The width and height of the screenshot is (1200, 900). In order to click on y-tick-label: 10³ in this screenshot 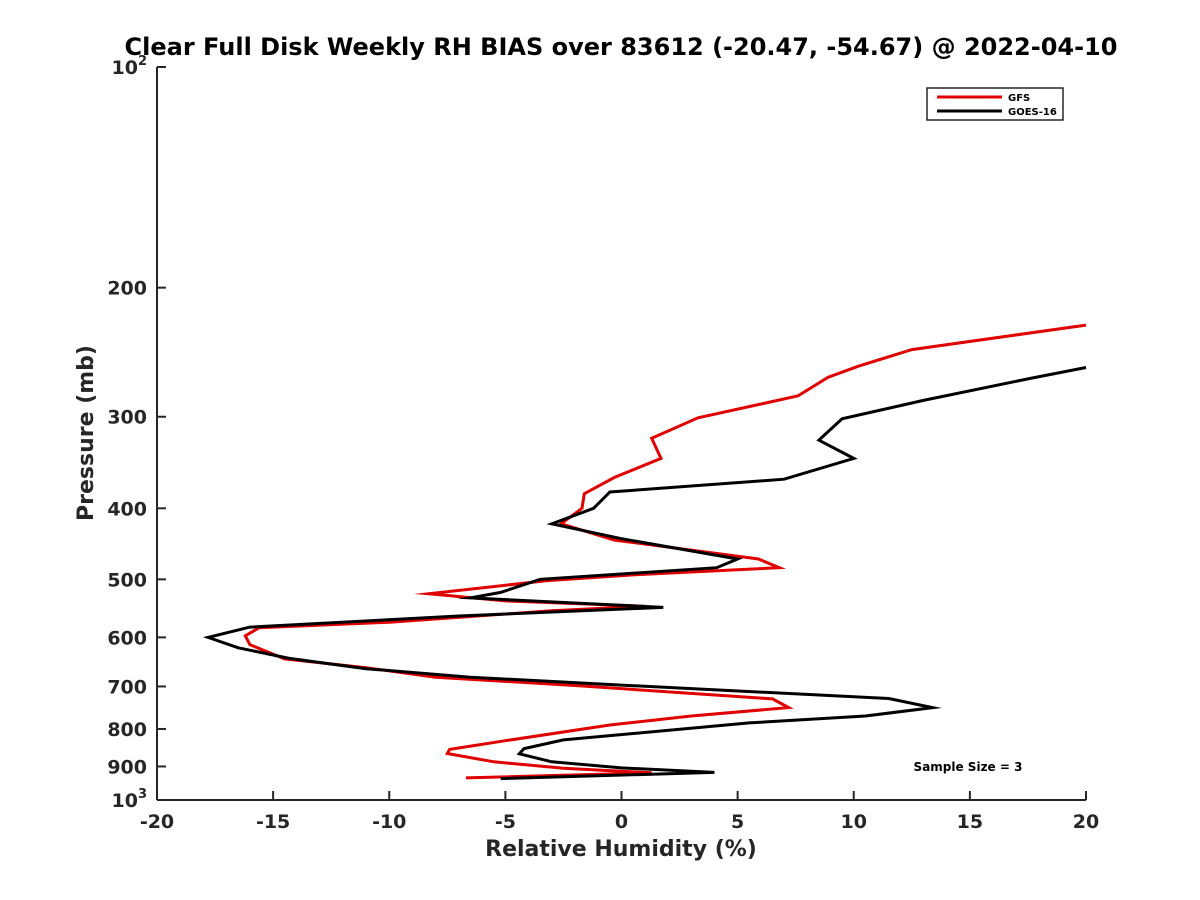, I will do `click(130, 799)`.